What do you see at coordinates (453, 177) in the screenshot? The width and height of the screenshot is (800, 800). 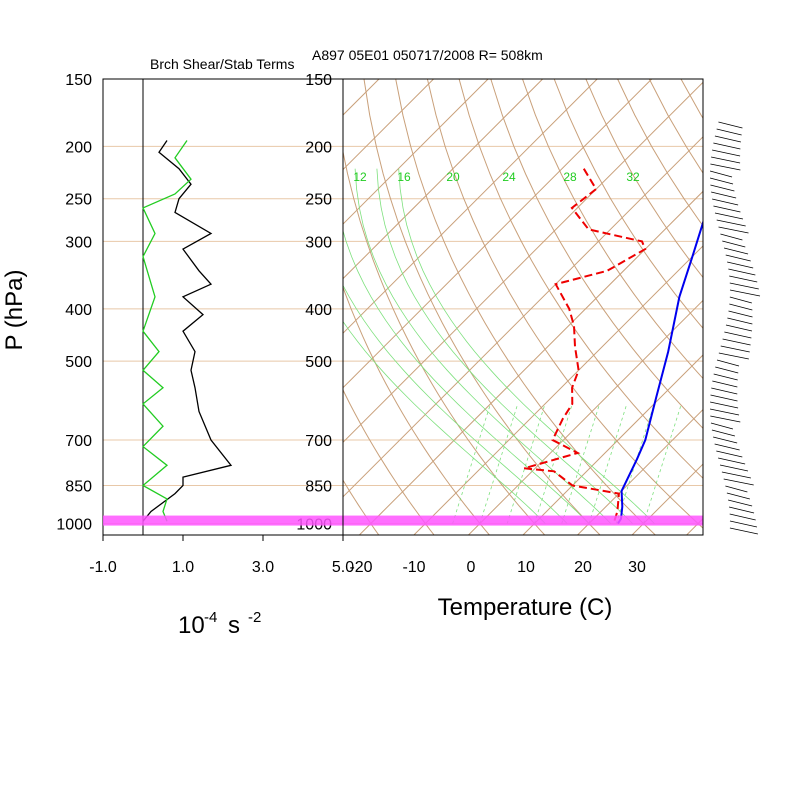 I see `moist-adiabat-label: 20` at bounding box center [453, 177].